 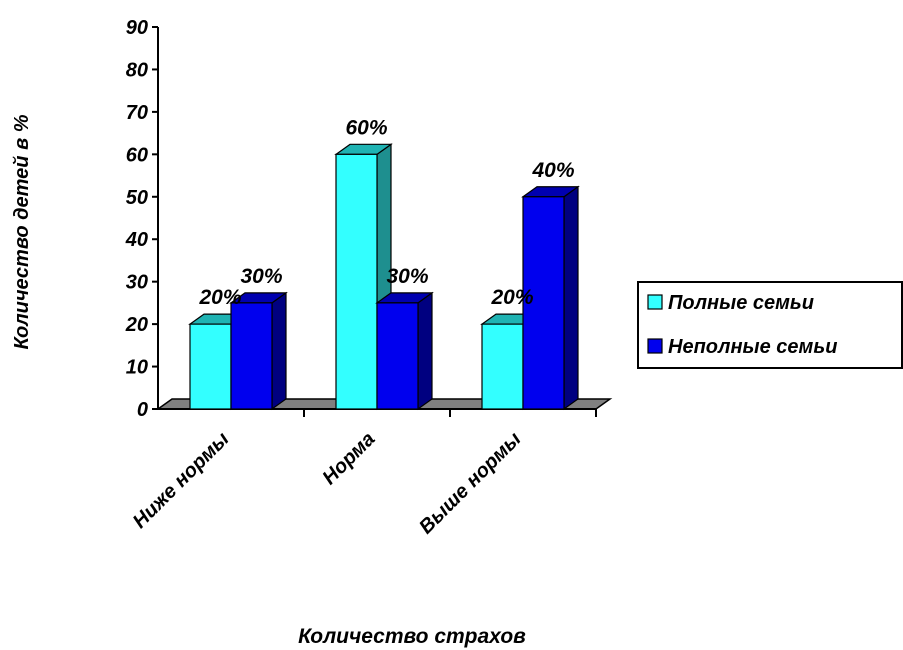 I want to click on legend: Полные семьи Неполные семьи, so click(x=770, y=325).